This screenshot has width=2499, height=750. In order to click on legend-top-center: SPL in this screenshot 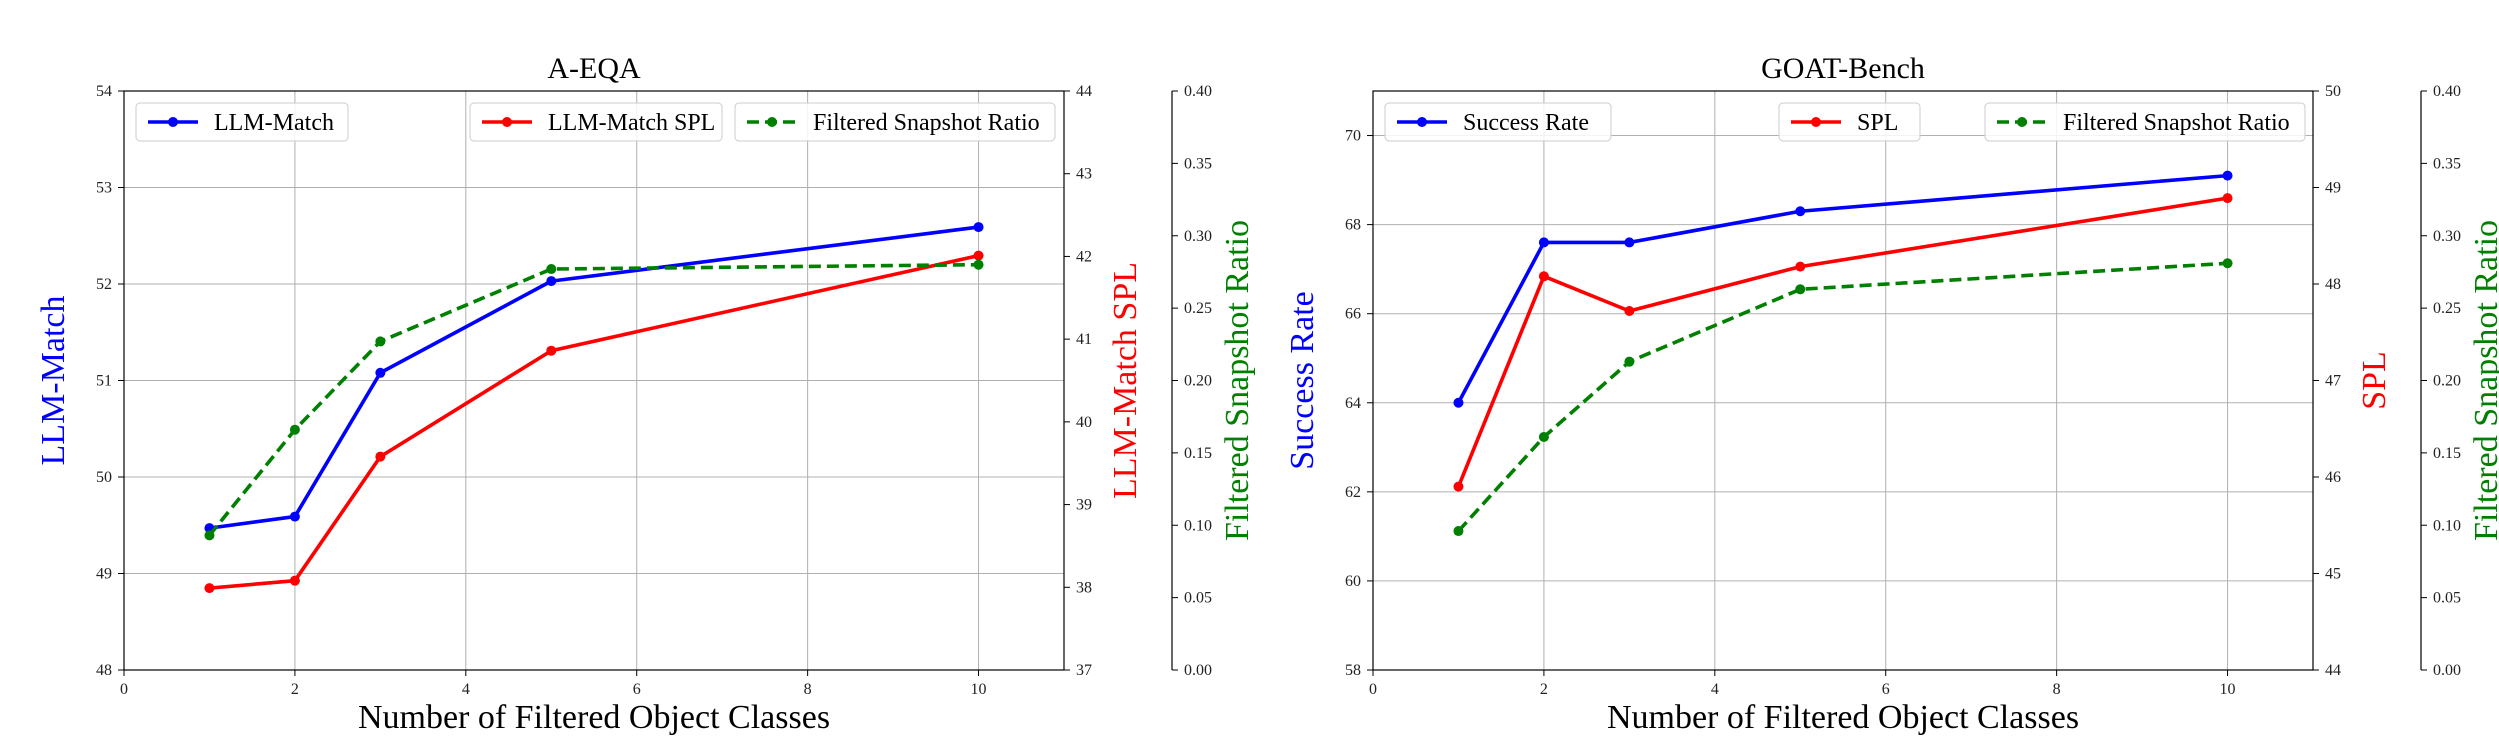, I will do `click(1849, 122)`.